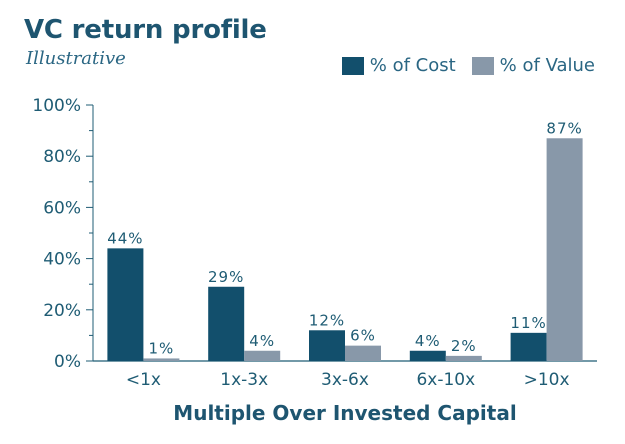 Image resolution: width=625 pixels, height=444 pixels. Describe the element at coordinates (56, 106) in the screenshot. I see `y-tick-label: 100%` at that location.